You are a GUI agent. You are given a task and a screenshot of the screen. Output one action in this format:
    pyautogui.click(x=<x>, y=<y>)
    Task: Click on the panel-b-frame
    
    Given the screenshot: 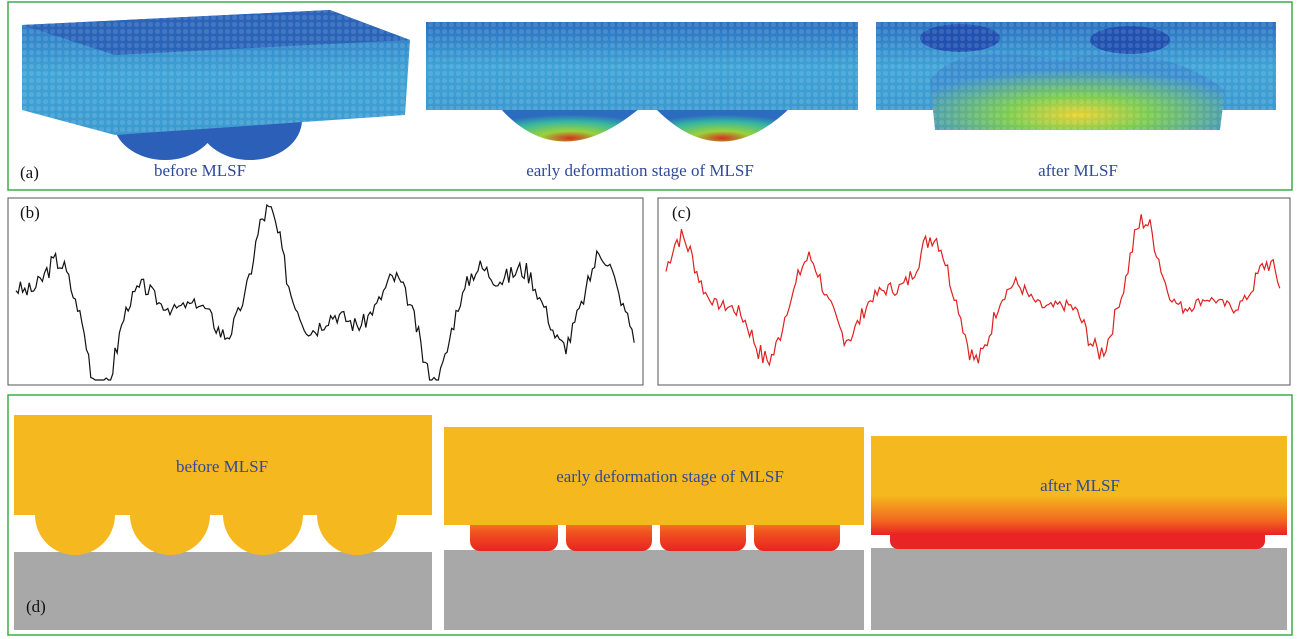 What is the action you would take?
    pyautogui.click(x=325, y=291)
    